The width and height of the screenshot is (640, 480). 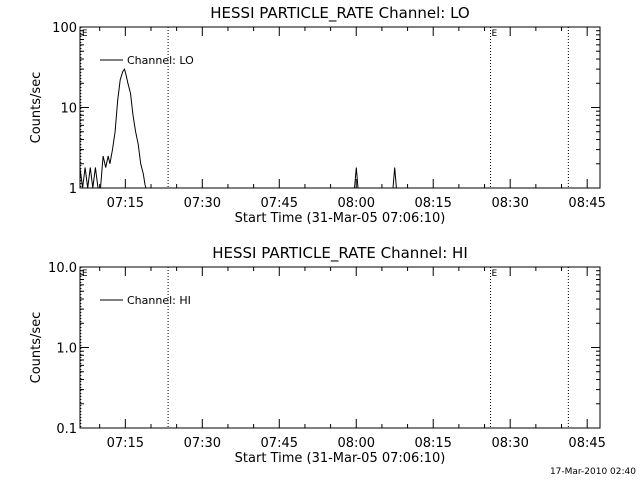 I want to click on series-line, so click(x=239, y=128).